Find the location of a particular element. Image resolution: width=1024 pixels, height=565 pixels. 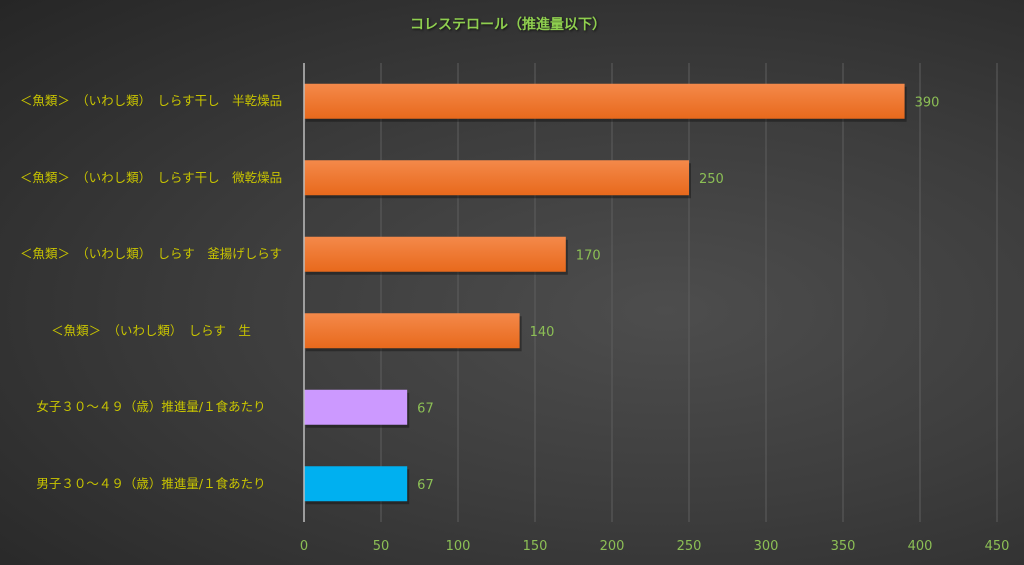

x-tick-label: 400 is located at coordinates (920, 546).